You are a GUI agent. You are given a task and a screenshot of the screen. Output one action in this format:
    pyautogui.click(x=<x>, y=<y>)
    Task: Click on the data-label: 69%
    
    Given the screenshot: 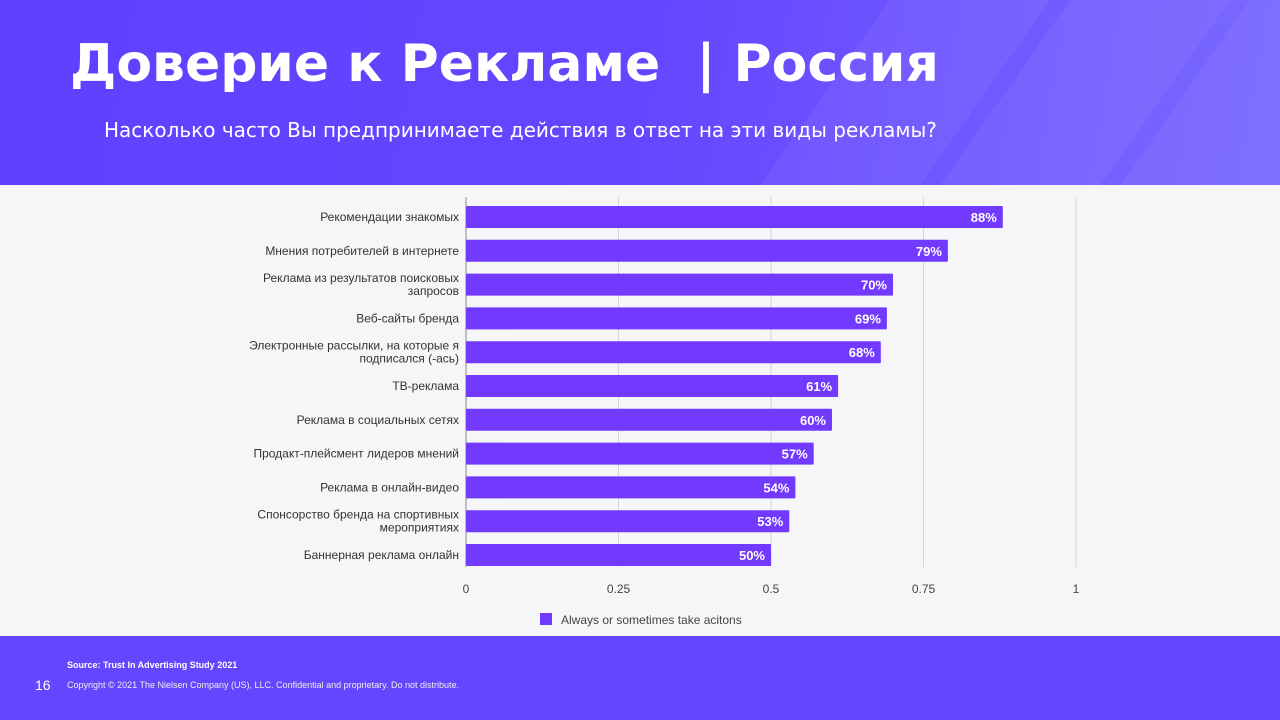 What is the action you would take?
    pyautogui.click(x=868, y=318)
    